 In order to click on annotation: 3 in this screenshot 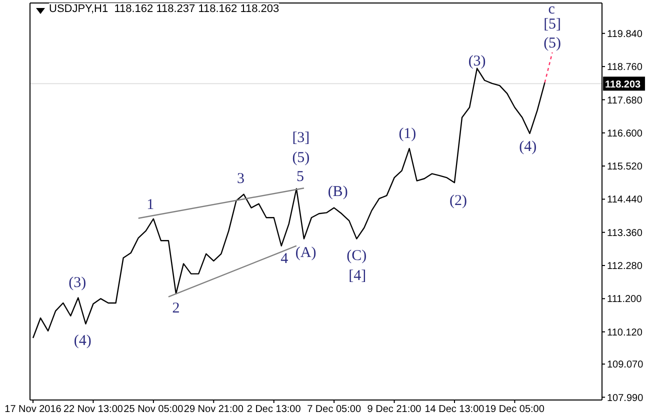, I will do `click(240, 179)`.